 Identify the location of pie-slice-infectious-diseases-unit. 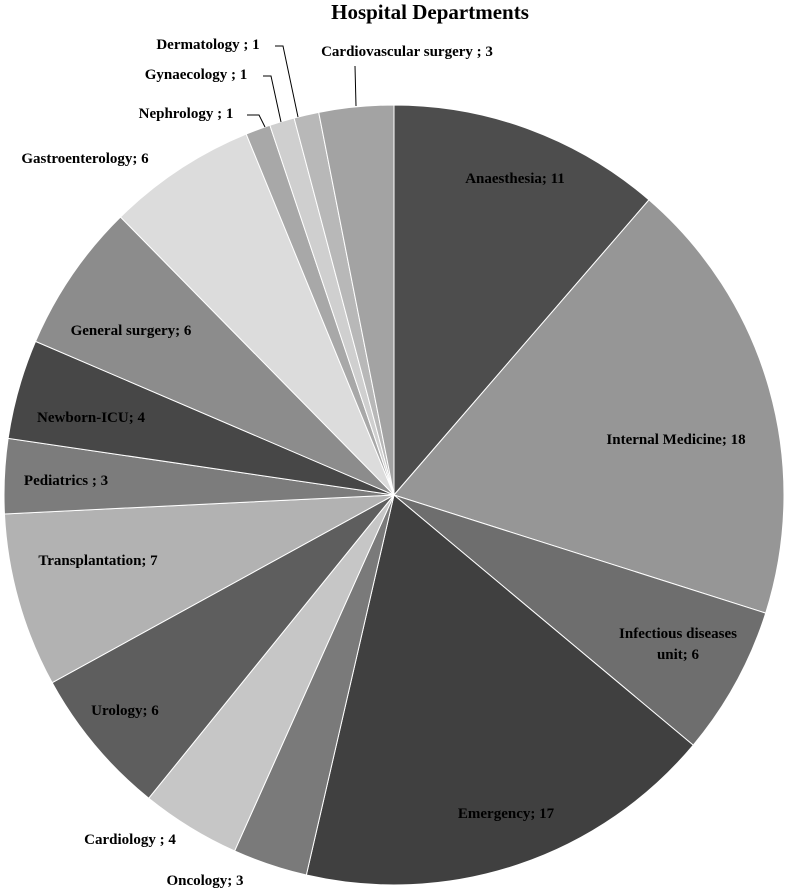
(580, 620).